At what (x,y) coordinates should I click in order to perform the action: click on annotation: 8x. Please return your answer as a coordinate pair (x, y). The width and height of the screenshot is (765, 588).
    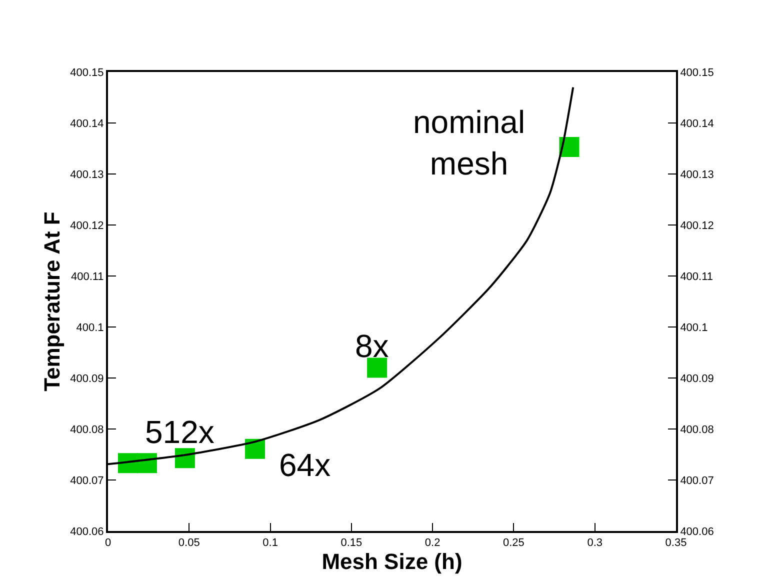
    Looking at the image, I should click on (372, 346).